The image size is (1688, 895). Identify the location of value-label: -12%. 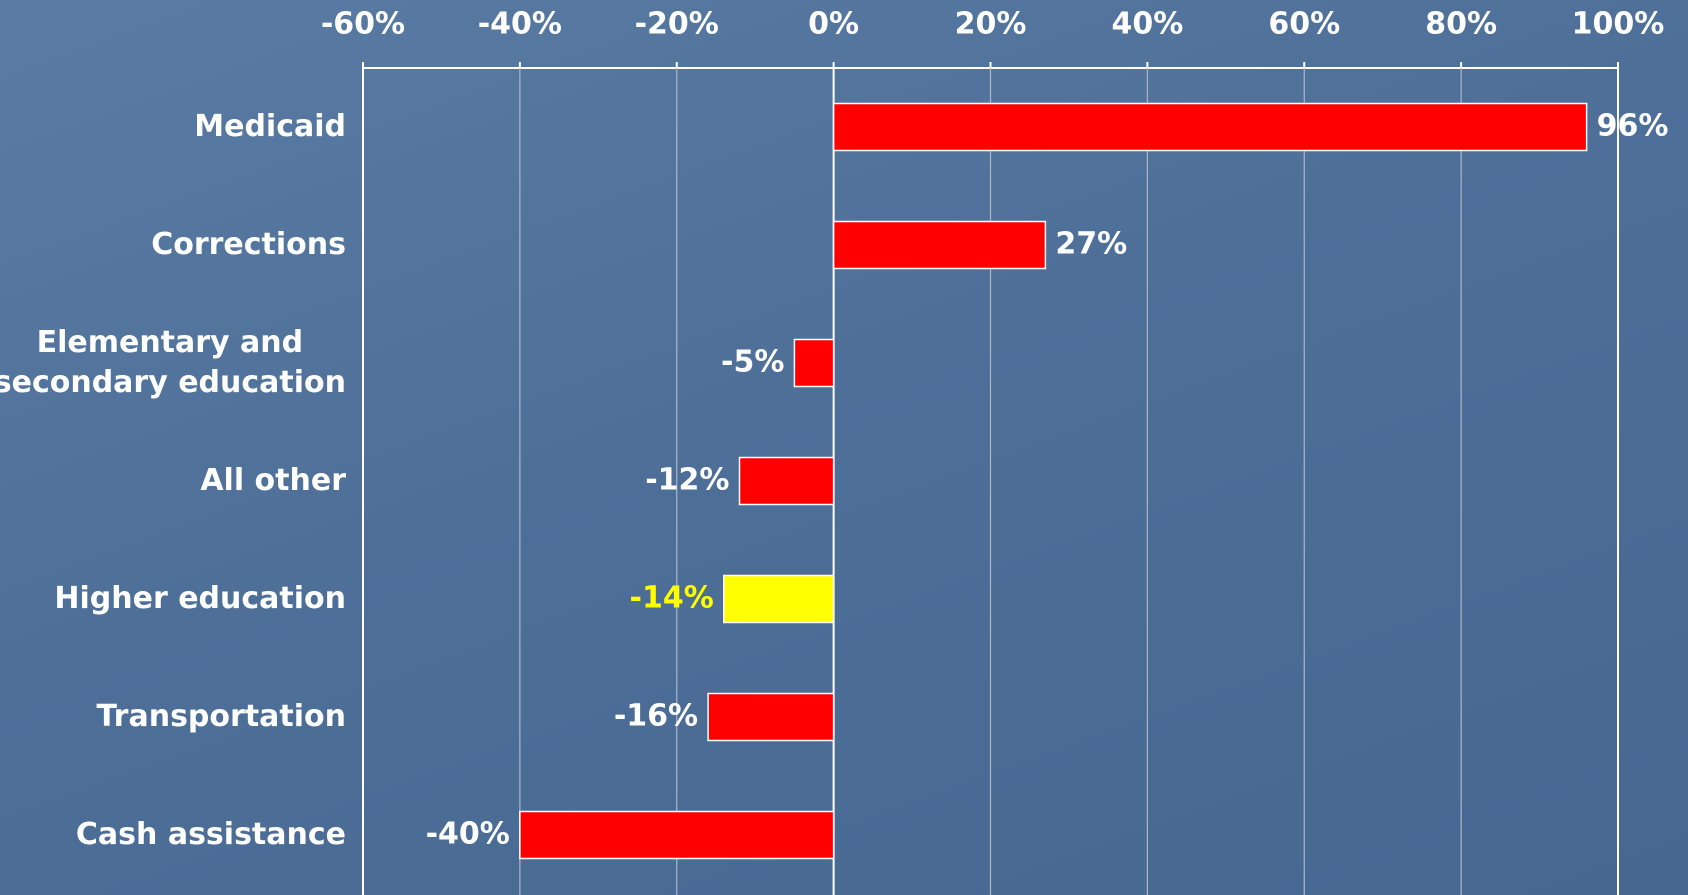
(687, 480).